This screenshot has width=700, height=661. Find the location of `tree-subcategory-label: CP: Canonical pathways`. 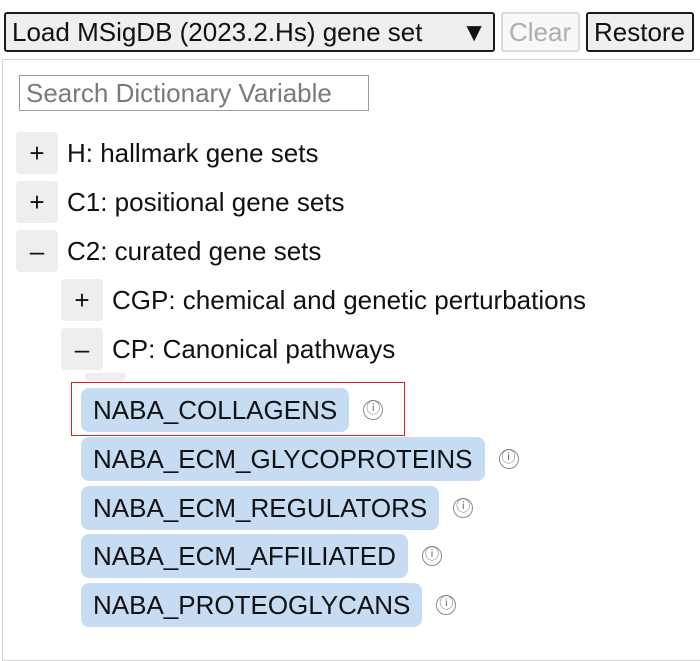

tree-subcategory-label: CP: Canonical pathways is located at coordinates (254, 349).